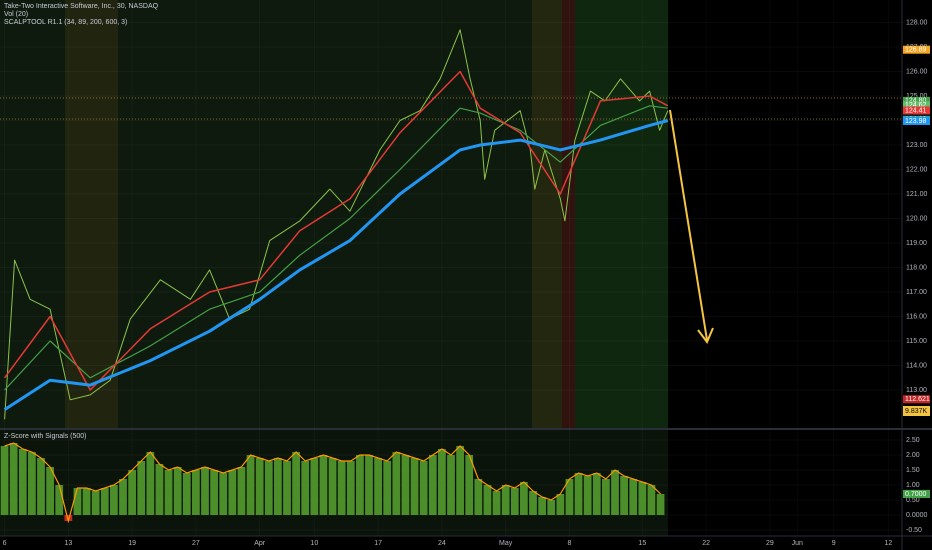  What do you see at coordinates (917, 515) in the screenshot?
I see `y-tick-label: 0.0000` at bounding box center [917, 515].